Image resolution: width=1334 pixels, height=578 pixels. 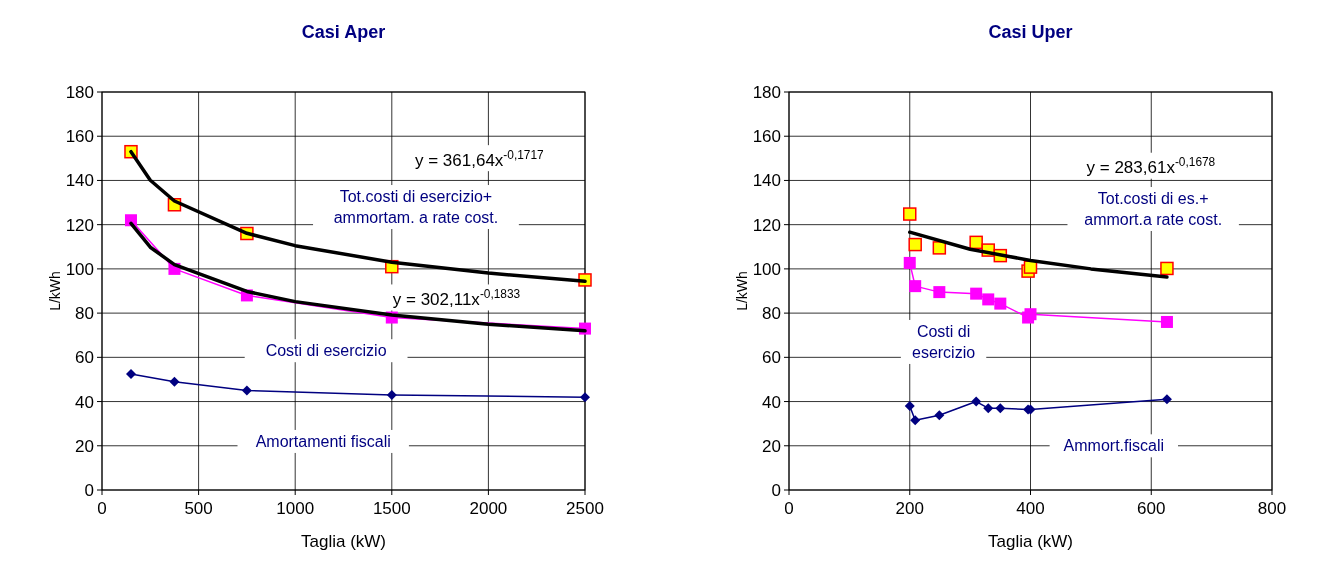 I want to click on x-tick-label: 2000, so click(x=488, y=508).